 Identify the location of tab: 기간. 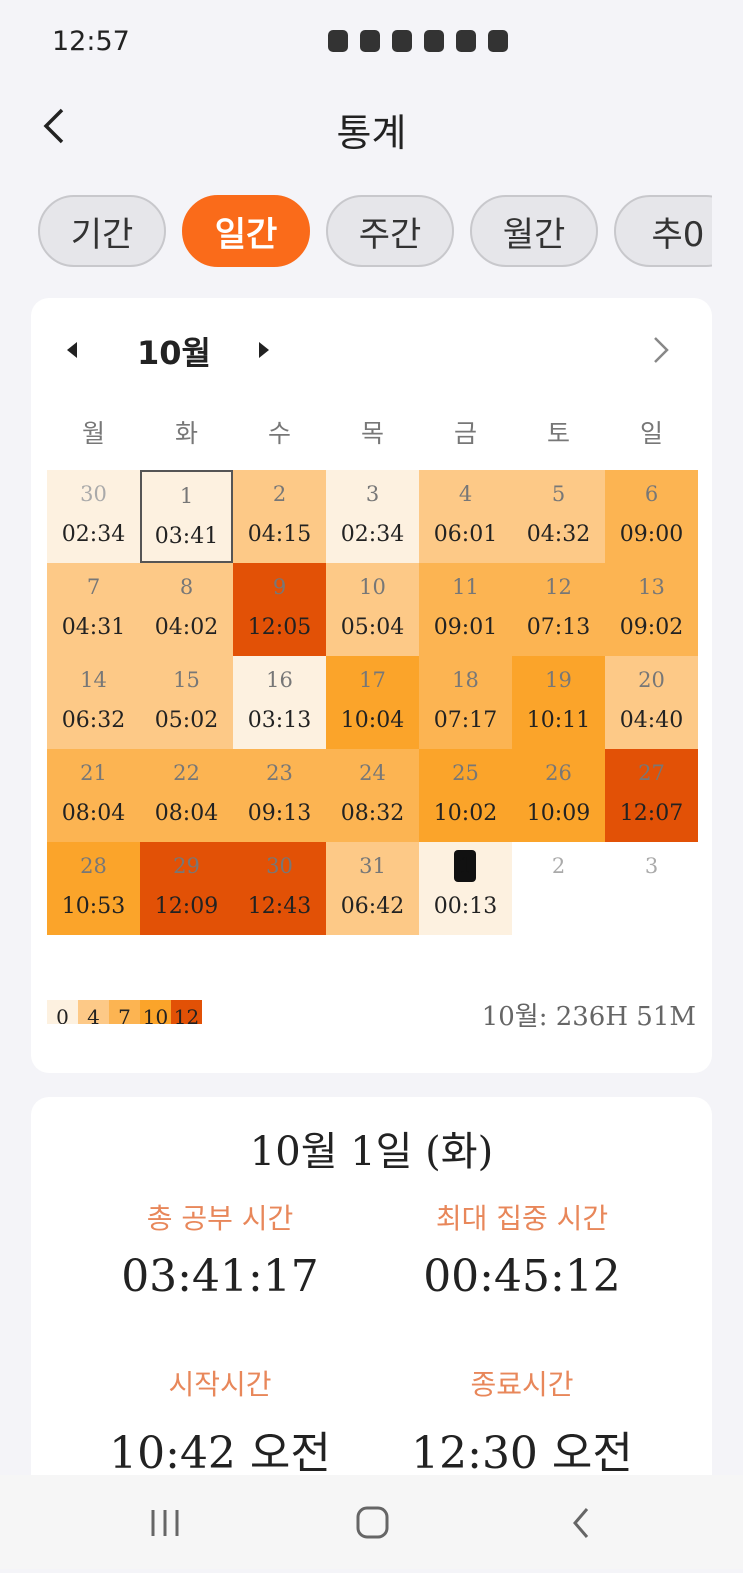
(102, 231).